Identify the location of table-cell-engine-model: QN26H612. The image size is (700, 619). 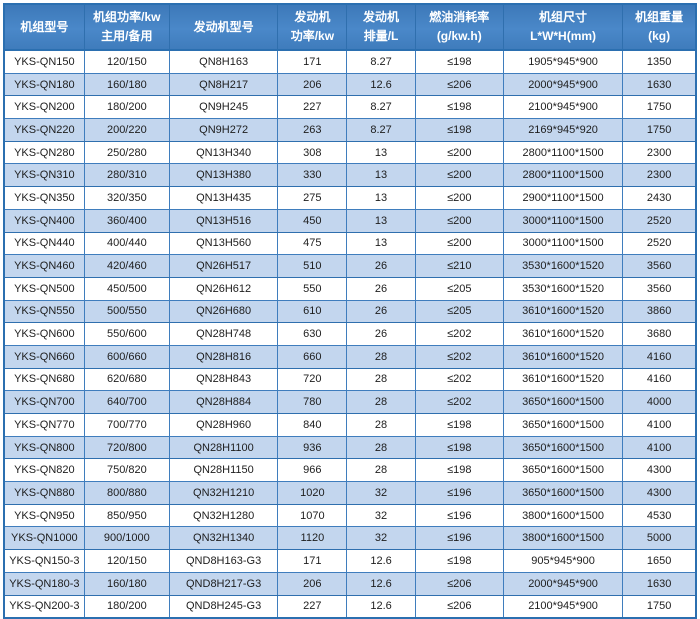
(223, 288).